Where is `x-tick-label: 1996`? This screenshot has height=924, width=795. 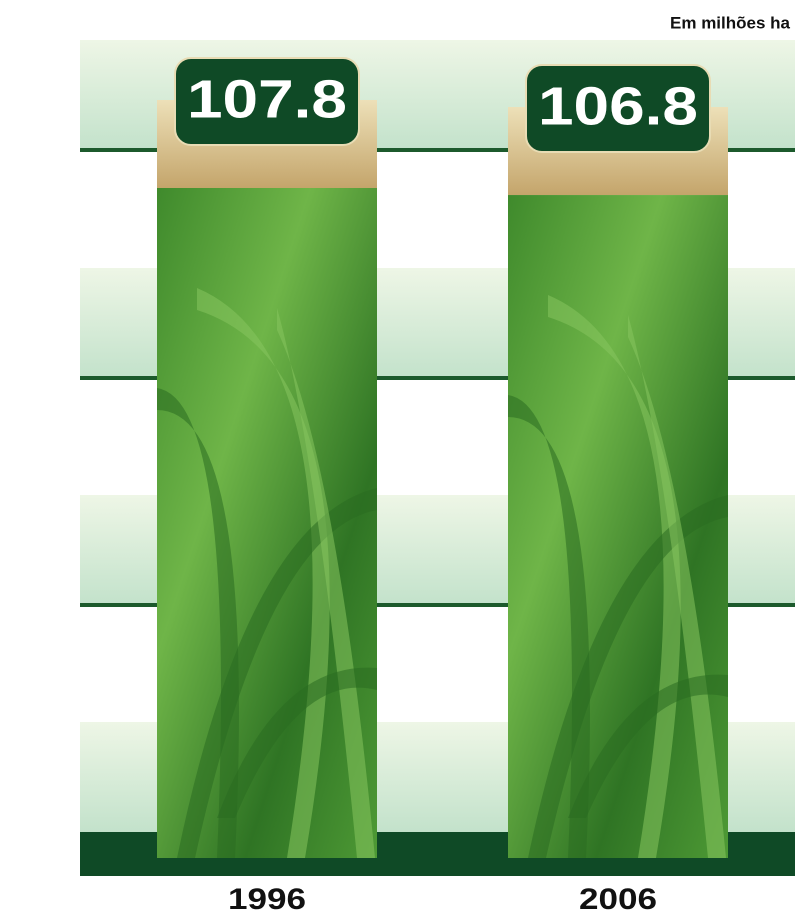 x-tick-label: 1996 is located at coordinates (267, 899).